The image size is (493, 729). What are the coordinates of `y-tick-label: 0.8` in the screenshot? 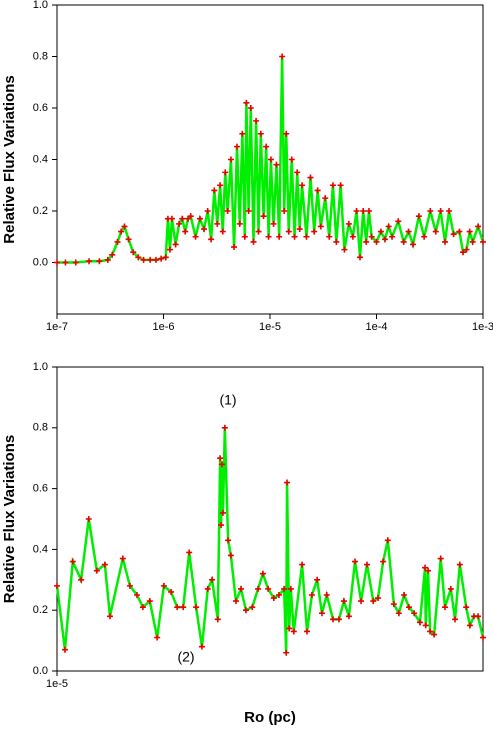 It's located at (40, 428).